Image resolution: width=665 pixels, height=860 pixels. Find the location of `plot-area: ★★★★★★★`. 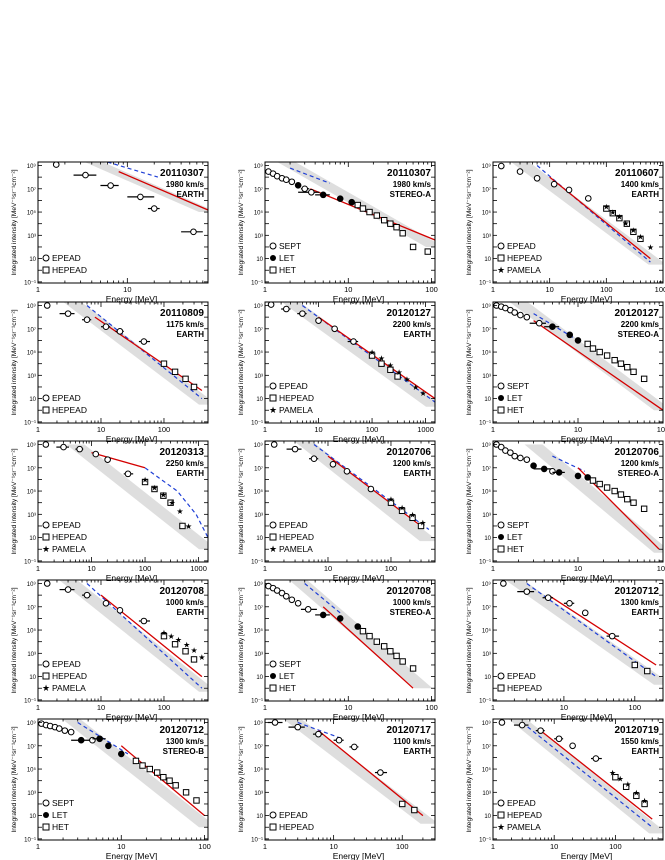

plot-area: ★★★★★★★ is located at coordinates (580, 213).